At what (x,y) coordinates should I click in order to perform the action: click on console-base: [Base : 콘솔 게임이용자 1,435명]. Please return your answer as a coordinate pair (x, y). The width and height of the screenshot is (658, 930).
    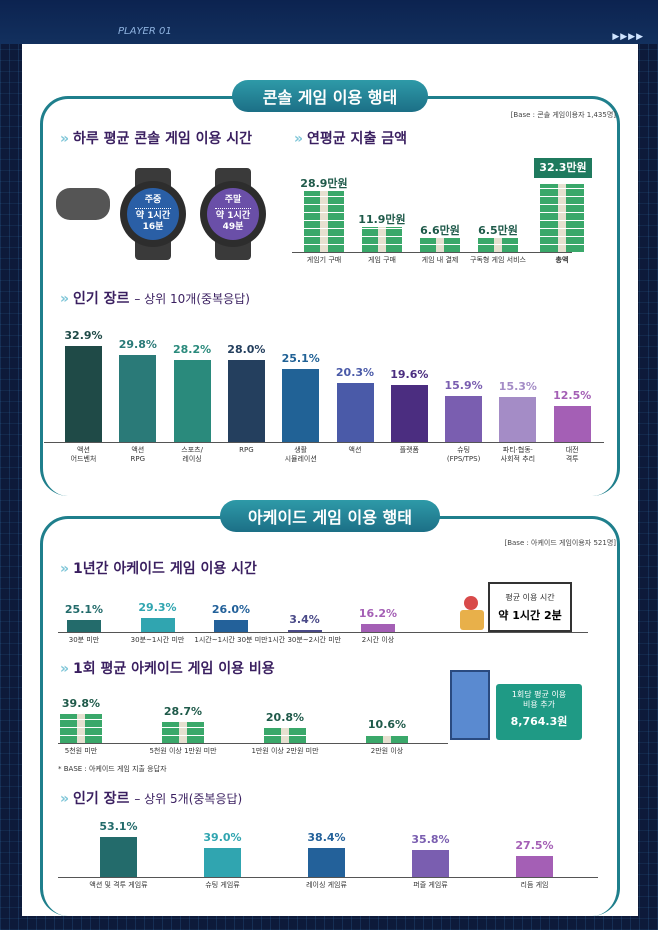
    Looking at the image, I should click on (563, 115).